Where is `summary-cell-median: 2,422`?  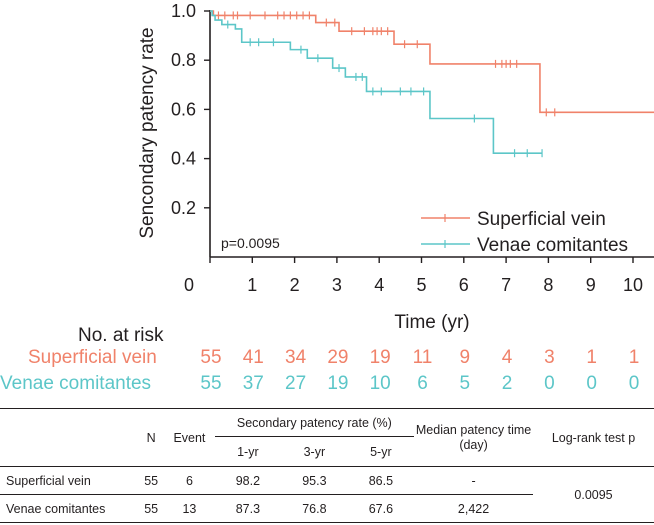
summary-cell-median: 2,422 is located at coordinates (474, 508).